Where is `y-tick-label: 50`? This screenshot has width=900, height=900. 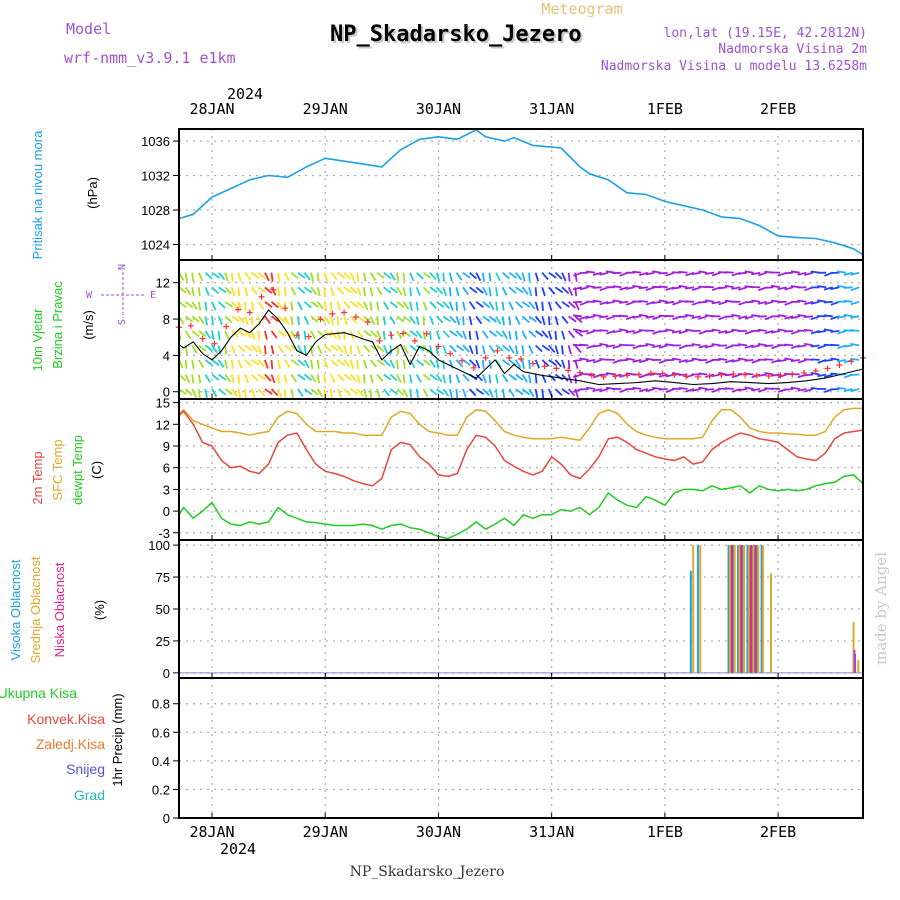 y-tick-label: 50 is located at coordinates (163, 609).